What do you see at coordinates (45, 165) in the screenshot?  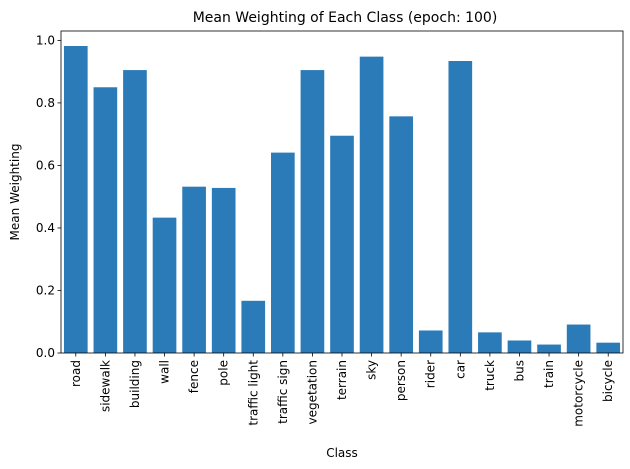 I see `y-tick-label: 0.6` at bounding box center [45, 165].